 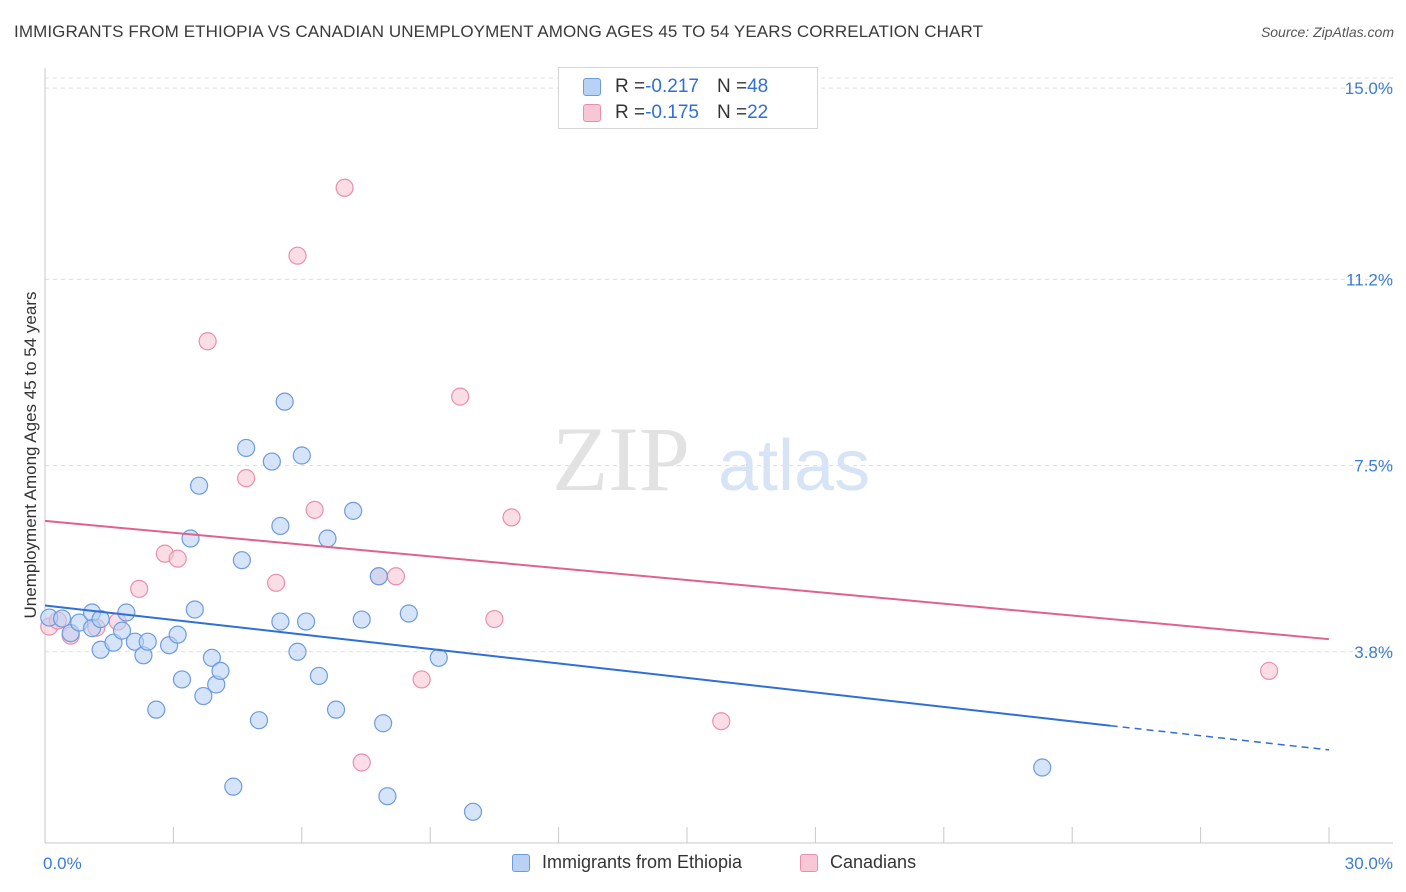 I want to click on y-tick-label: 3.8%, so click(x=1373, y=652).